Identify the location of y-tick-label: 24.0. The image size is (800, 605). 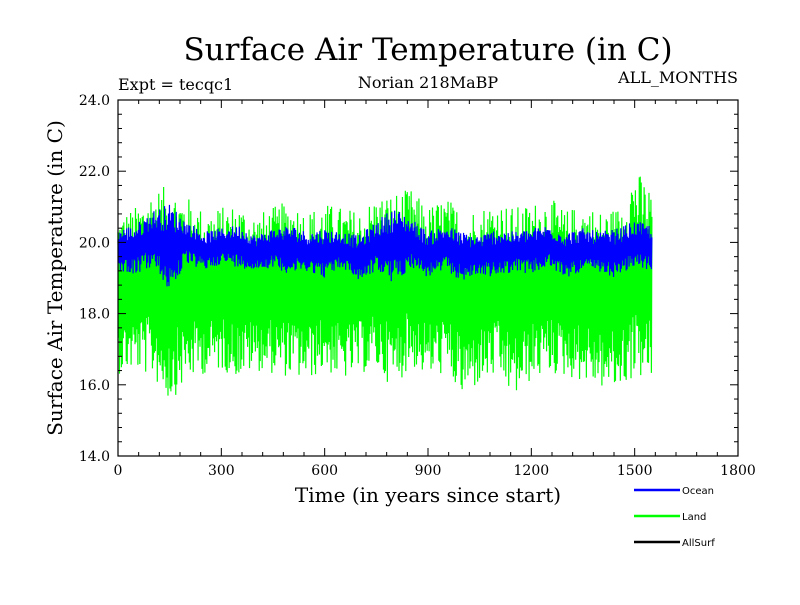
(94, 101).